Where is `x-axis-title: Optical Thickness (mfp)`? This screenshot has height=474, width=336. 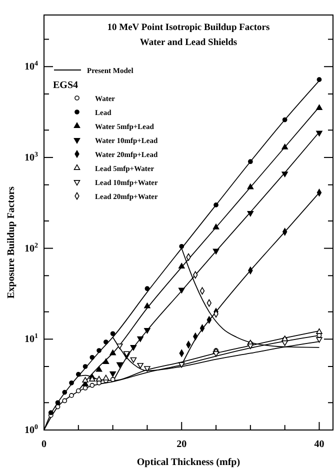 x-axis-title: Optical Thickness (mfp) is located at coordinates (188, 462).